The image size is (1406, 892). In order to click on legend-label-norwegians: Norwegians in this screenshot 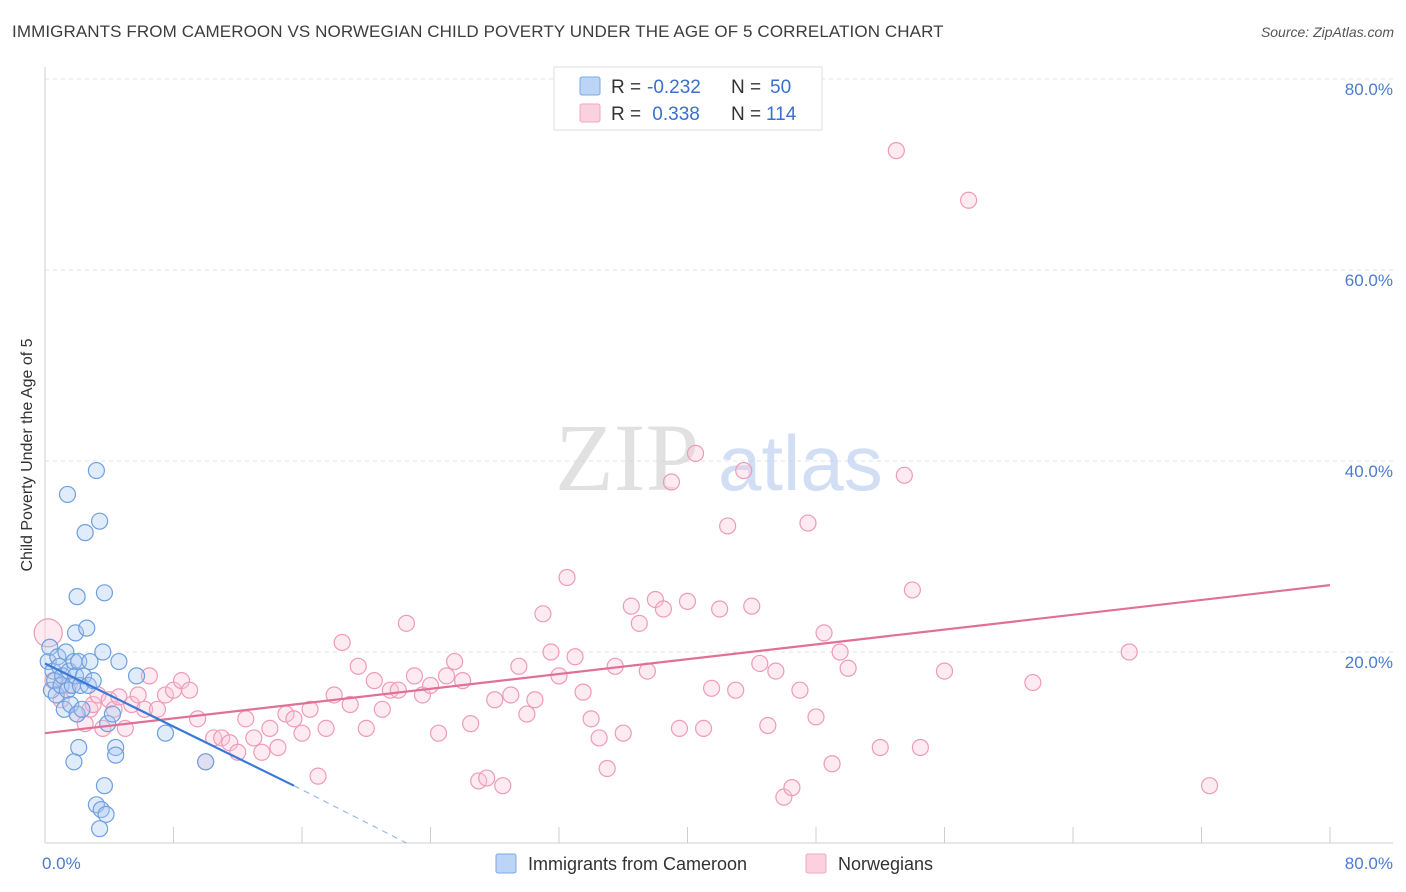, I will do `click(885, 864)`.